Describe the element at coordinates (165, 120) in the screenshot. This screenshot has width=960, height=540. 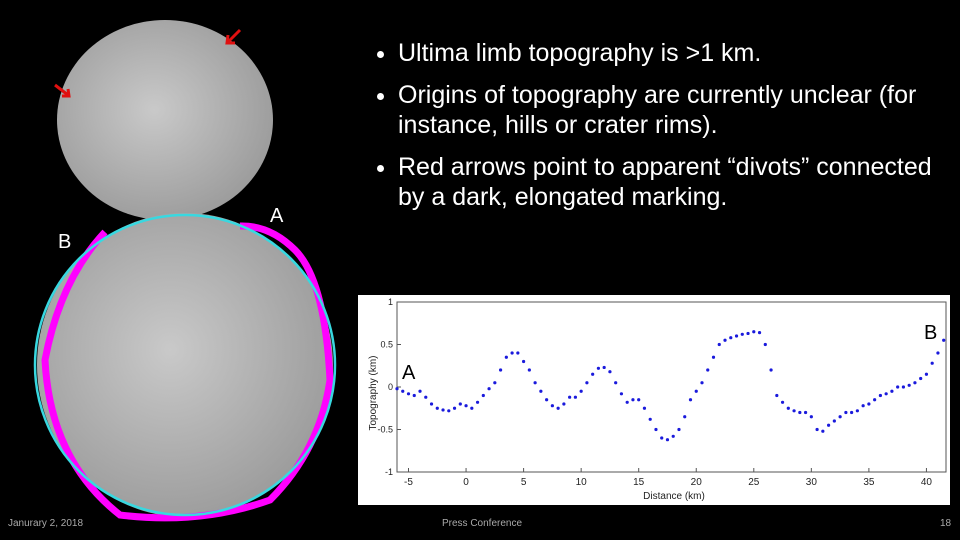
I see `small-lobe` at that location.